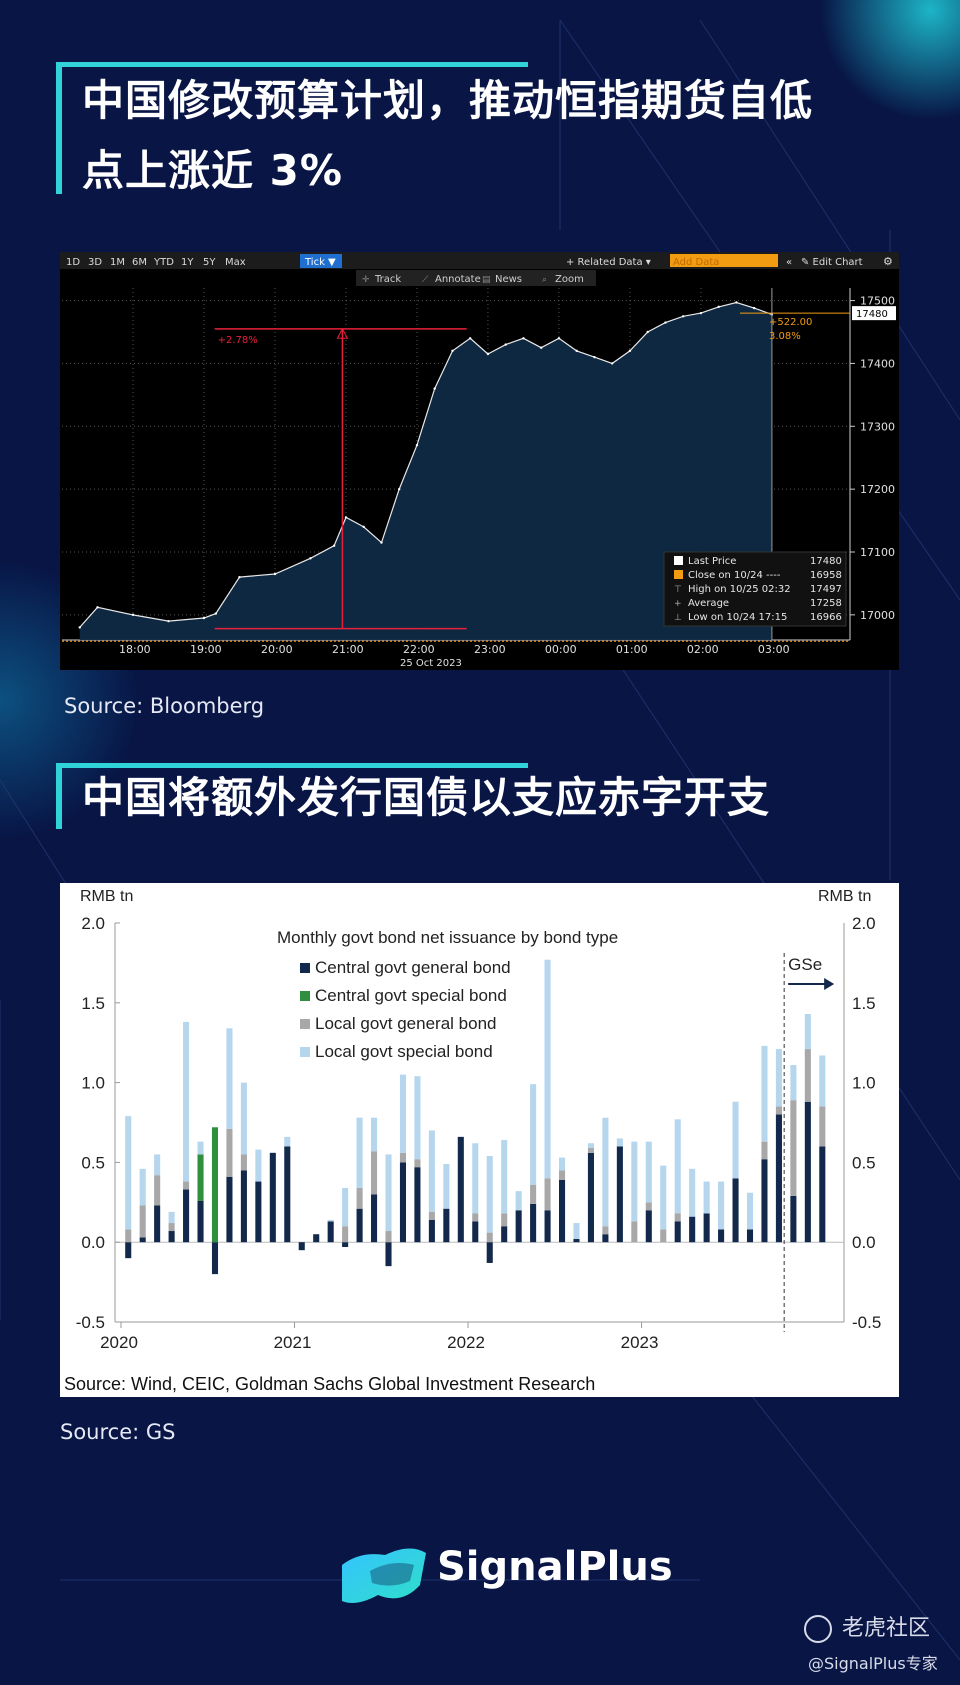 The height and width of the screenshot is (1685, 960). I want to click on tool-icon-zoom: ⌕, so click(544, 280).